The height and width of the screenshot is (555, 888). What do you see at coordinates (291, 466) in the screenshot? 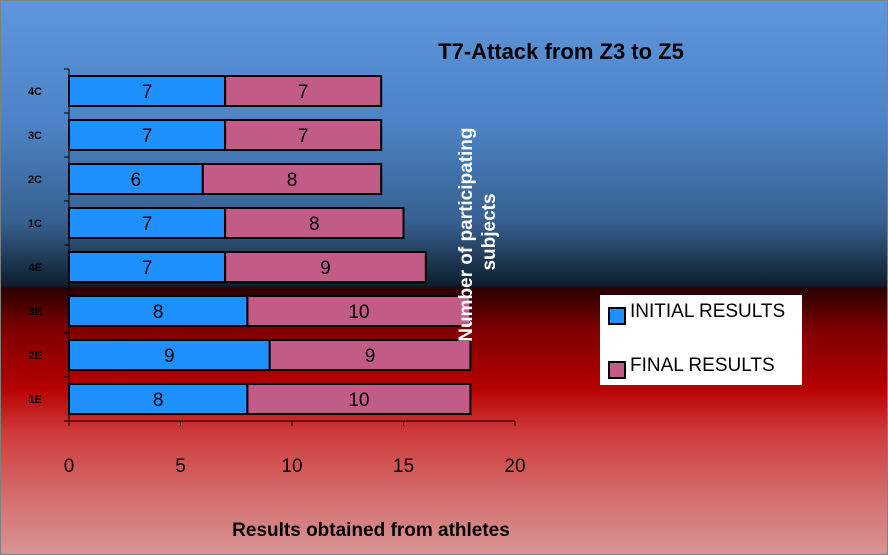
I see `x-tick-label: 10` at bounding box center [291, 466].